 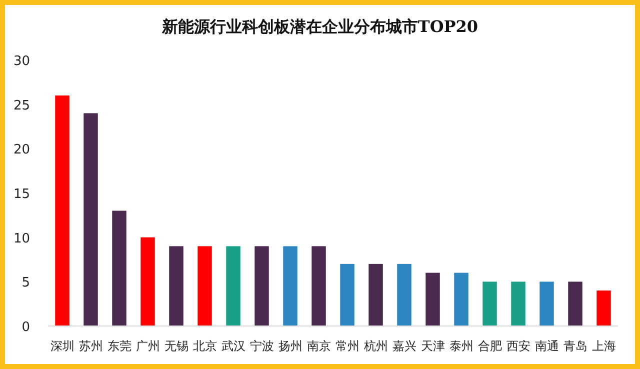 What do you see at coordinates (604, 346) in the screenshot?
I see `x-tick-label: 上海` at bounding box center [604, 346].